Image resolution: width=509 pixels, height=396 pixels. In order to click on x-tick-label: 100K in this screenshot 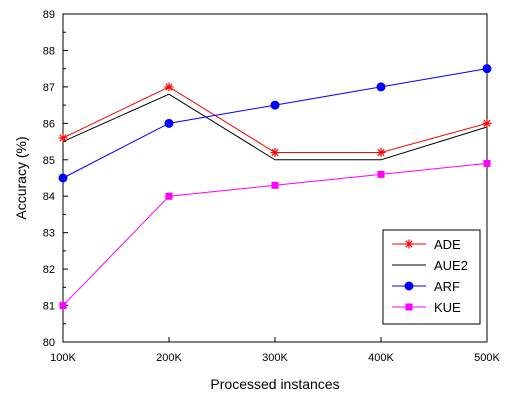, I will do `click(63, 358)`.